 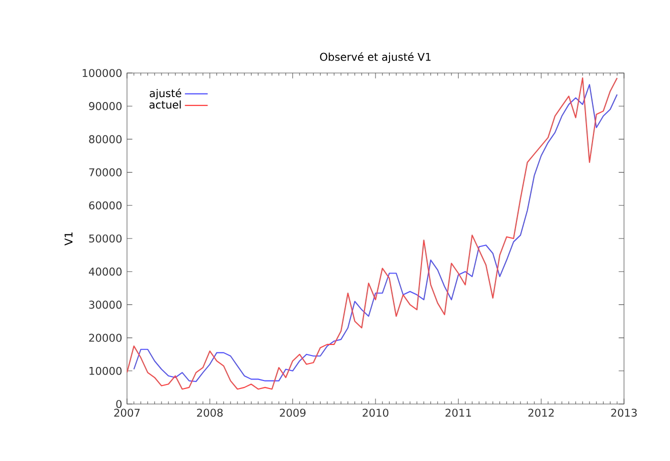 I want to click on y-tick-label: 20000, so click(x=105, y=338).